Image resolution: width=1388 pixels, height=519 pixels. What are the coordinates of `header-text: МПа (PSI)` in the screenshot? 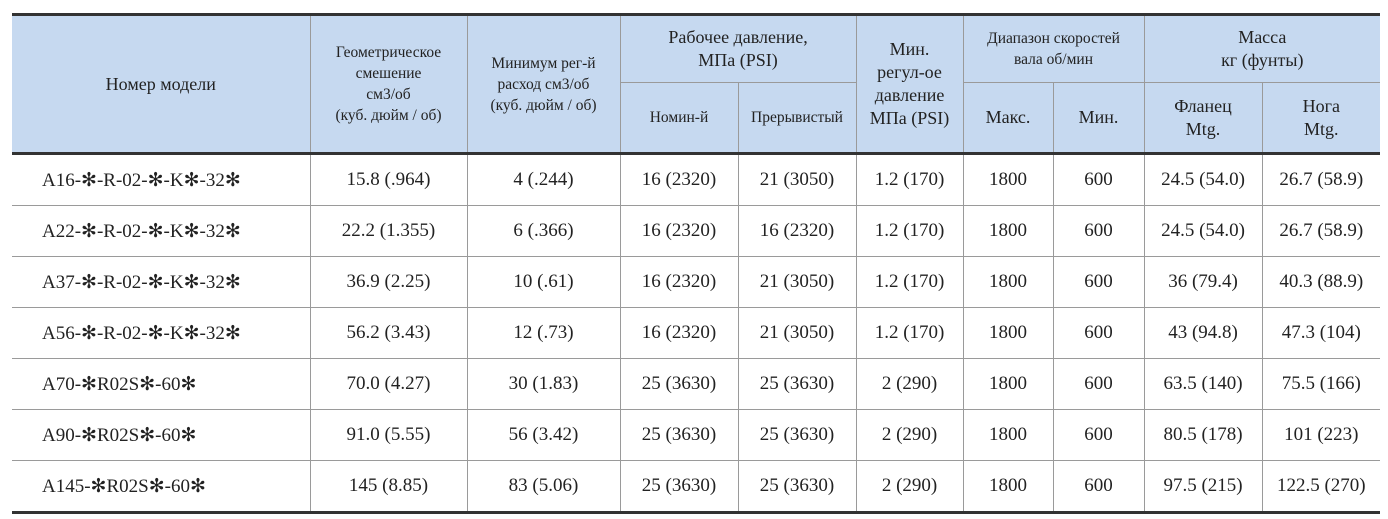 It's located at (738, 60).